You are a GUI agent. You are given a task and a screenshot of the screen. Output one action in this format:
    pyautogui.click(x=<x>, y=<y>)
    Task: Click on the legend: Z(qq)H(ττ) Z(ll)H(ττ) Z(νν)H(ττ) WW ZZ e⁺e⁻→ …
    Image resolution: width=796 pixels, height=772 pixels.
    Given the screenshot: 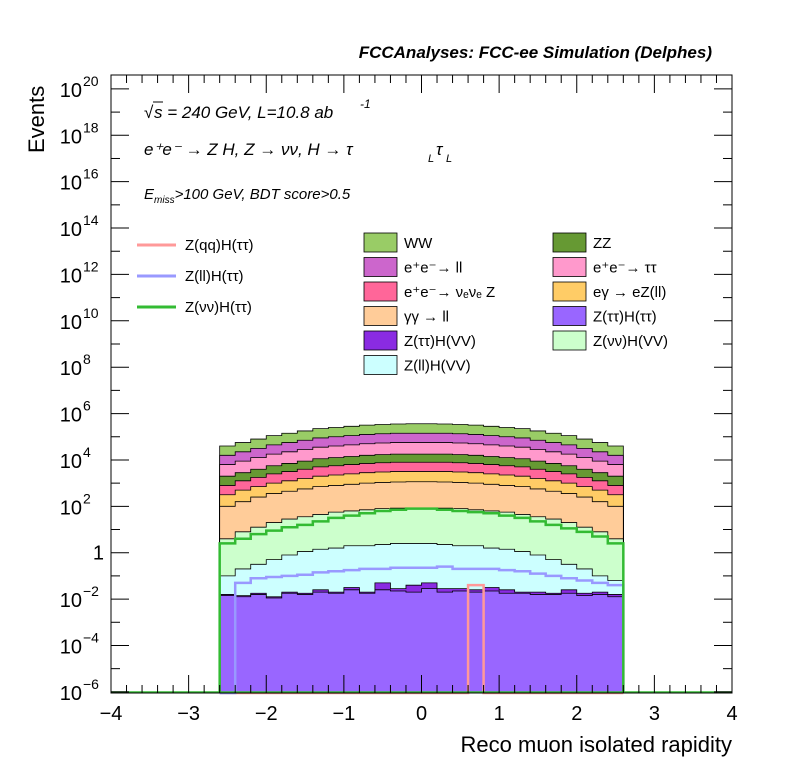 What is the action you would take?
    pyautogui.click(x=402, y=303)
    